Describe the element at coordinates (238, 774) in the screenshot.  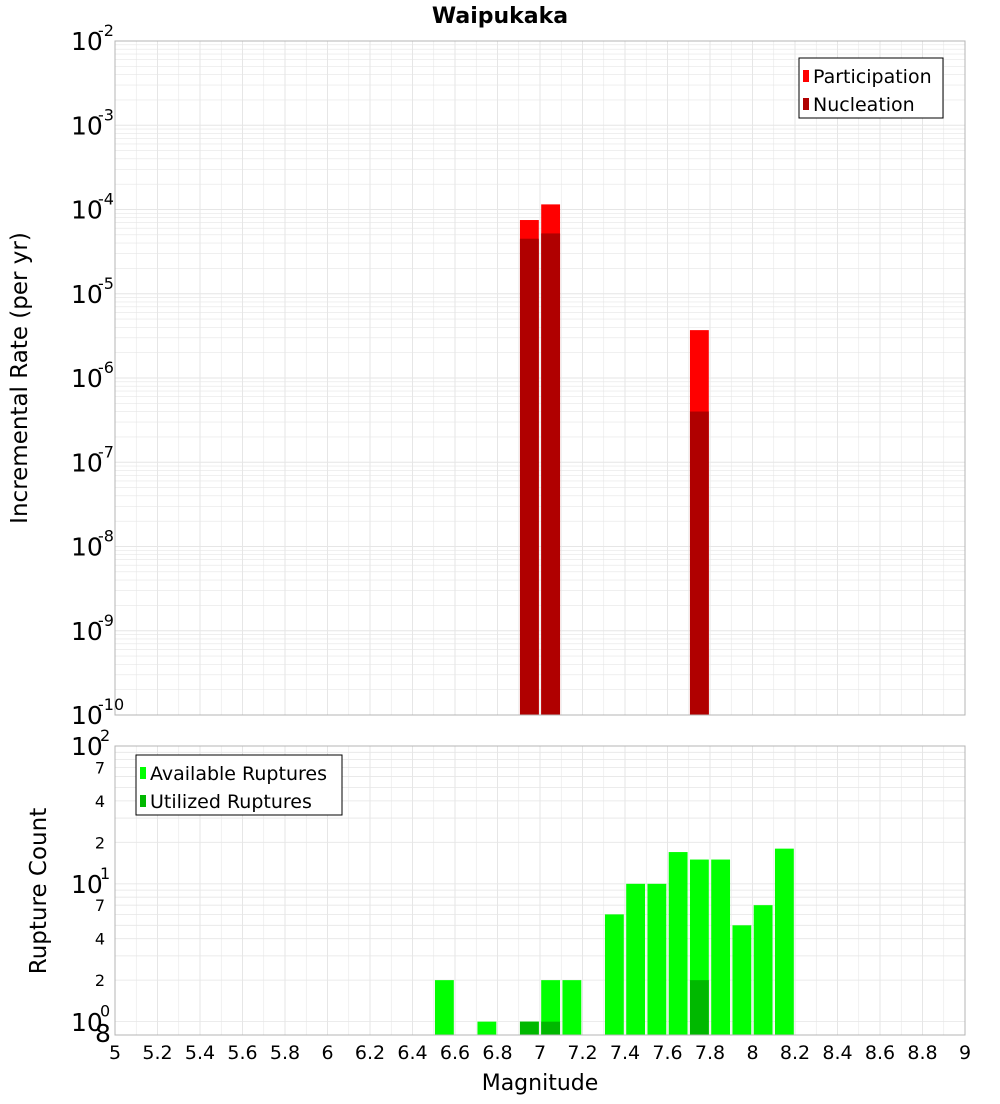
I see `legend-label: Available Ruptures` at that location.